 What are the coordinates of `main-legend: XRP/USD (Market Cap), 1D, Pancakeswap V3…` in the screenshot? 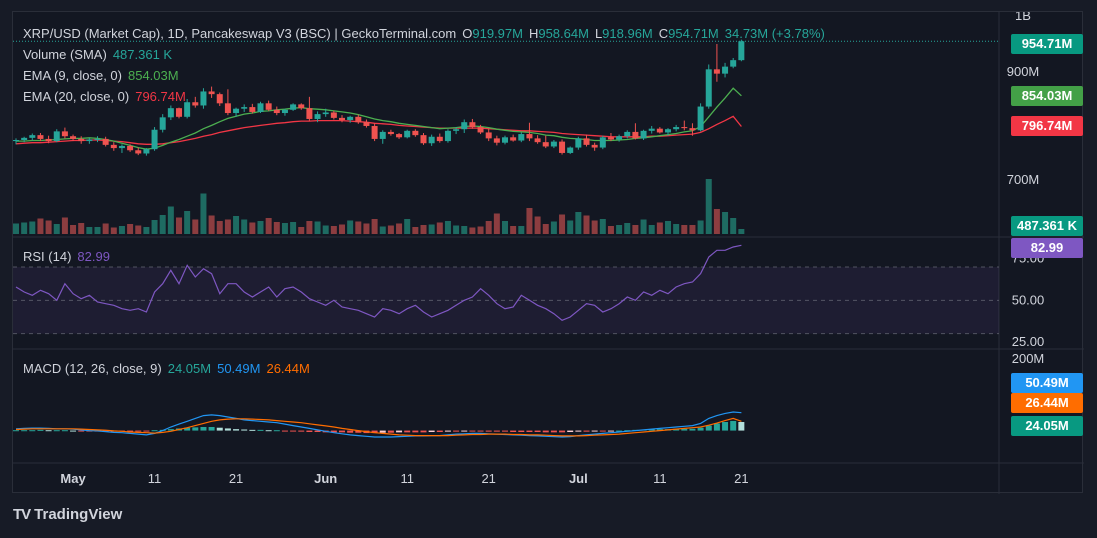 It's located at (427, 33).